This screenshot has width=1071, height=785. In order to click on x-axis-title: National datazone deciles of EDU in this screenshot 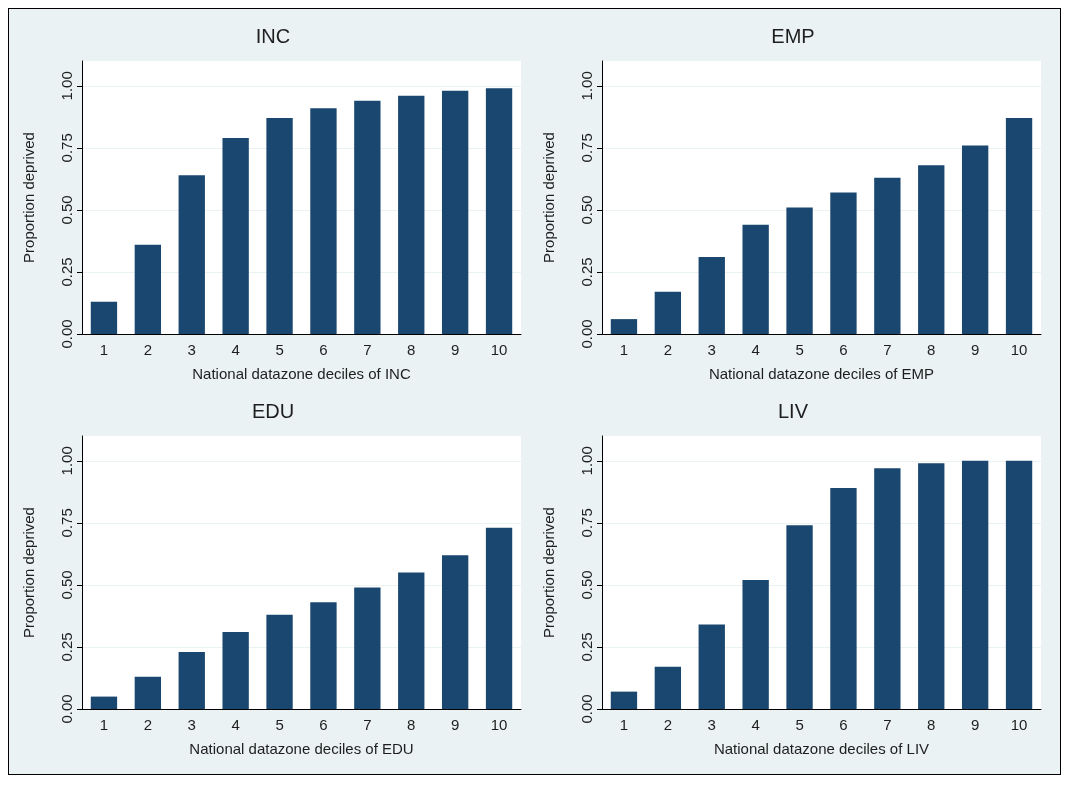, I will do `click(301, 748)`.